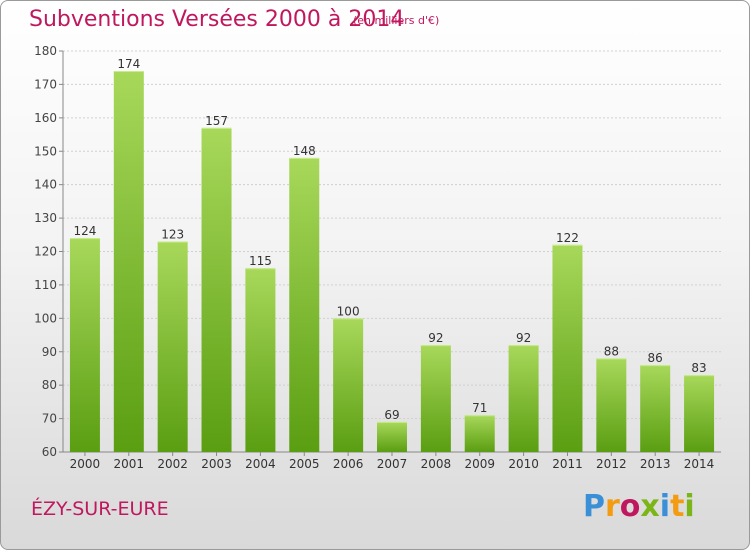  I want to click on x-tick-label: 2003, so click(216, 464).